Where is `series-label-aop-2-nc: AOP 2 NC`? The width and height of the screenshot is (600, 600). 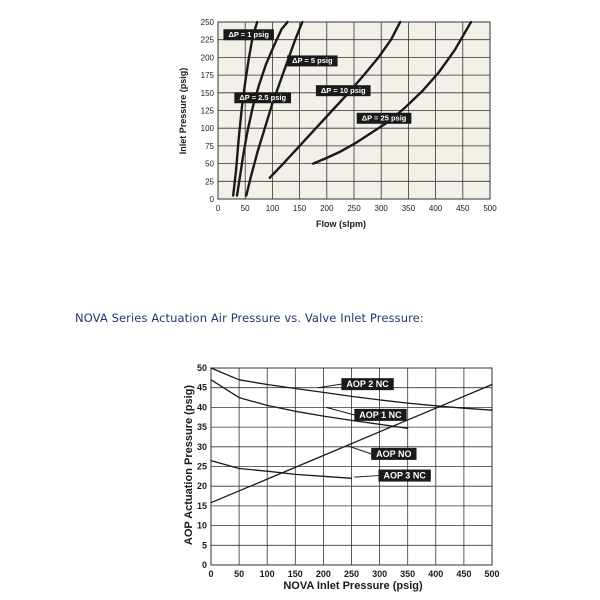 series-label-aop-2-nc: AOP 2 NC is located at coordinates (355, 384).